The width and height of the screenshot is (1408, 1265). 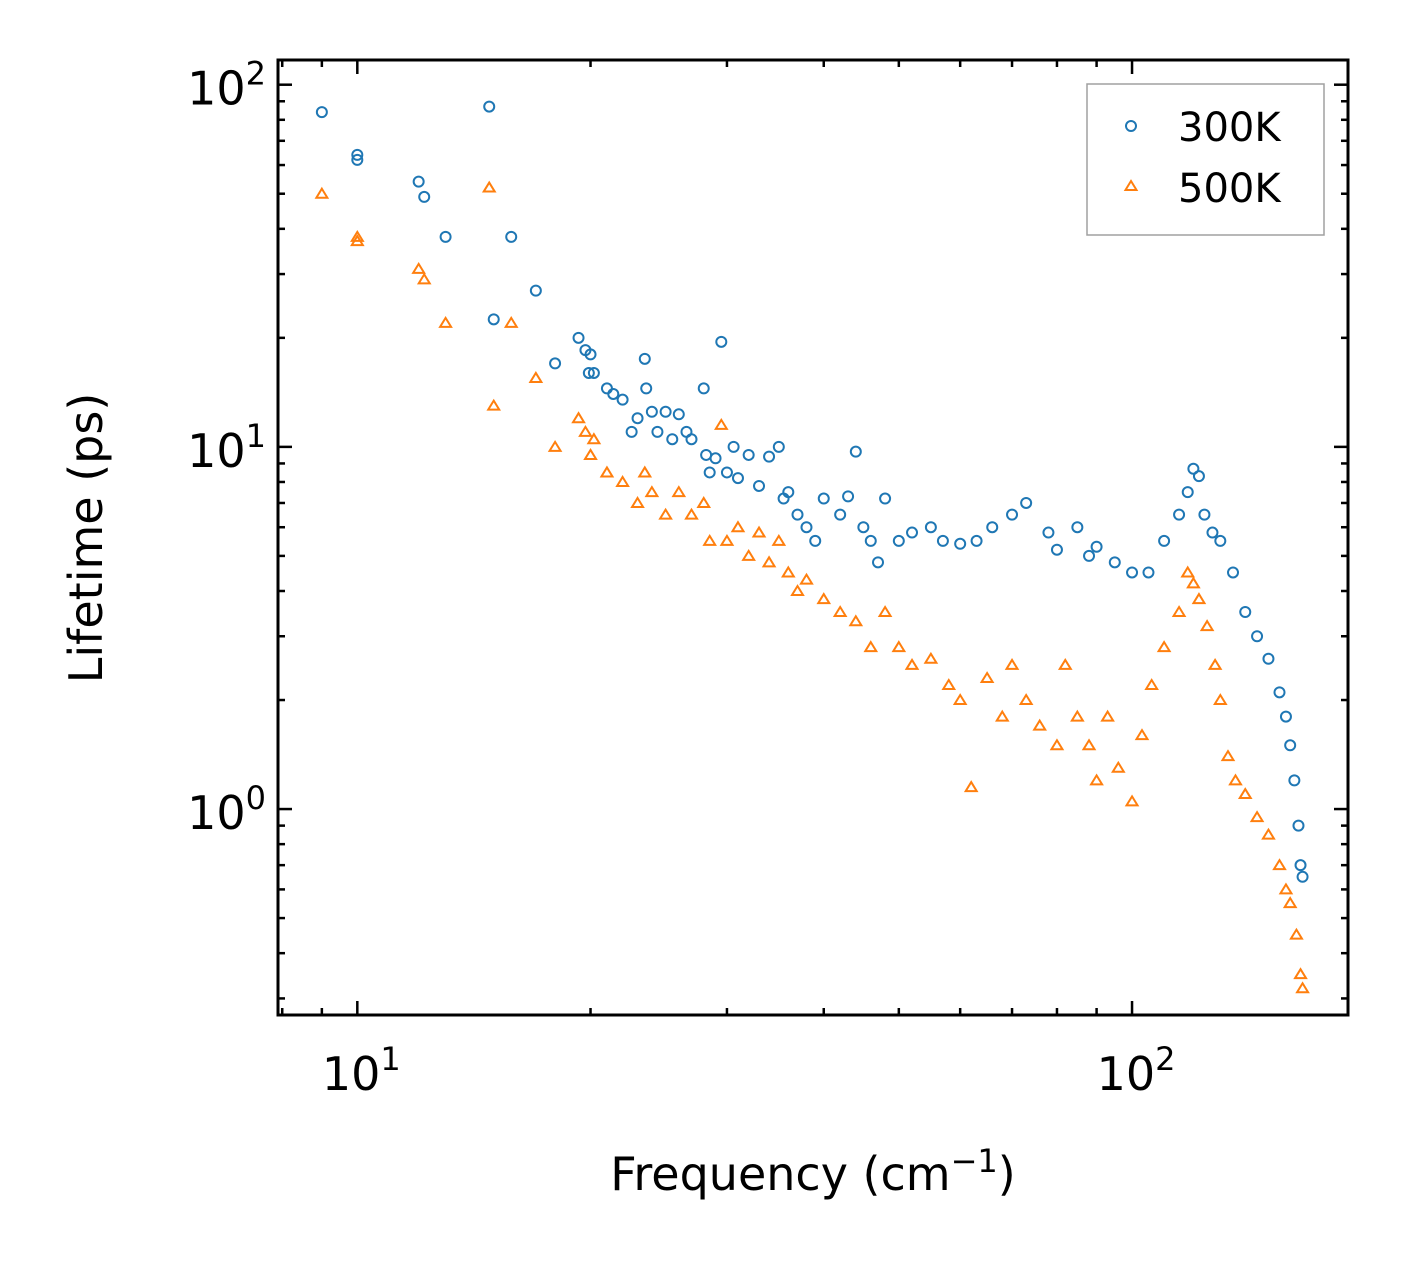 I want to click on y-axis-title: Lifetime (ps), so click(x=86, y=538).